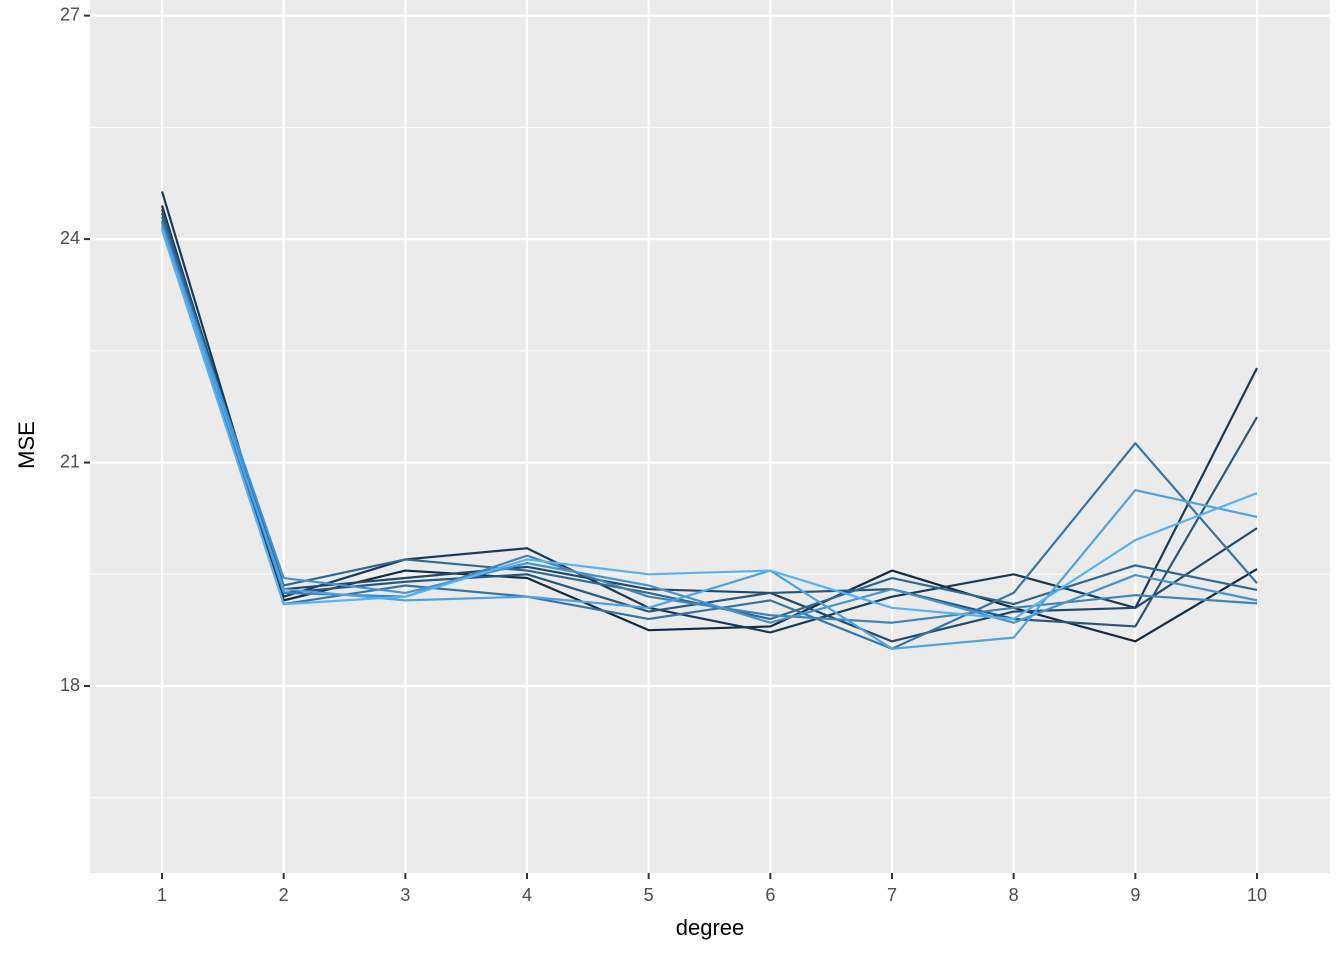 This screenshot has height=960, width=1344. Describe the element at coordinates (1257, 895) in the screenshot. I see `x-tick-label: 10` at that location.